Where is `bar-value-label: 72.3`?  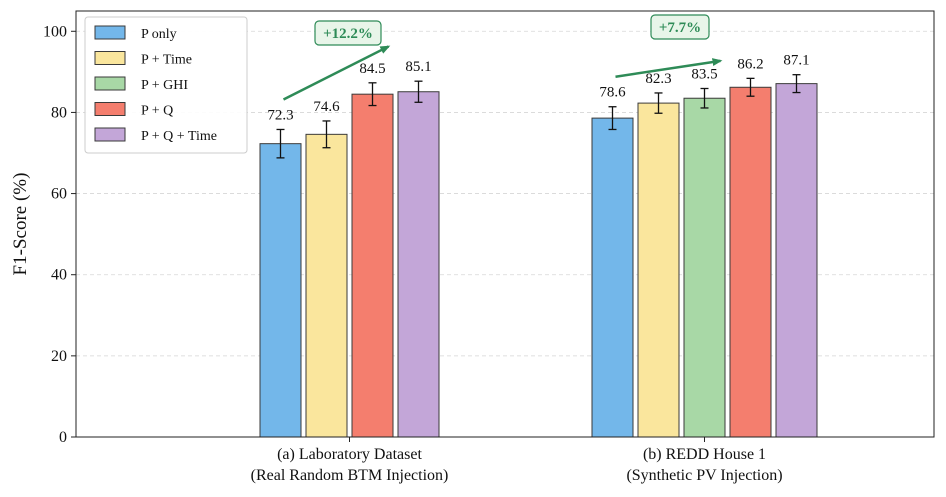
bar-value-label: 72.3 is located at coordinates (280, 115).